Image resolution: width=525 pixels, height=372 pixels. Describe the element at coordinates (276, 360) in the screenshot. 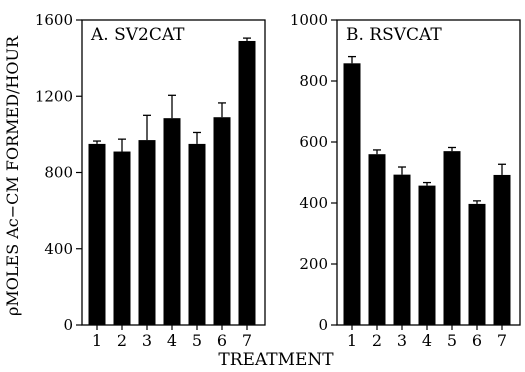

I see `x-axis-label: TREATMENT` at that location.